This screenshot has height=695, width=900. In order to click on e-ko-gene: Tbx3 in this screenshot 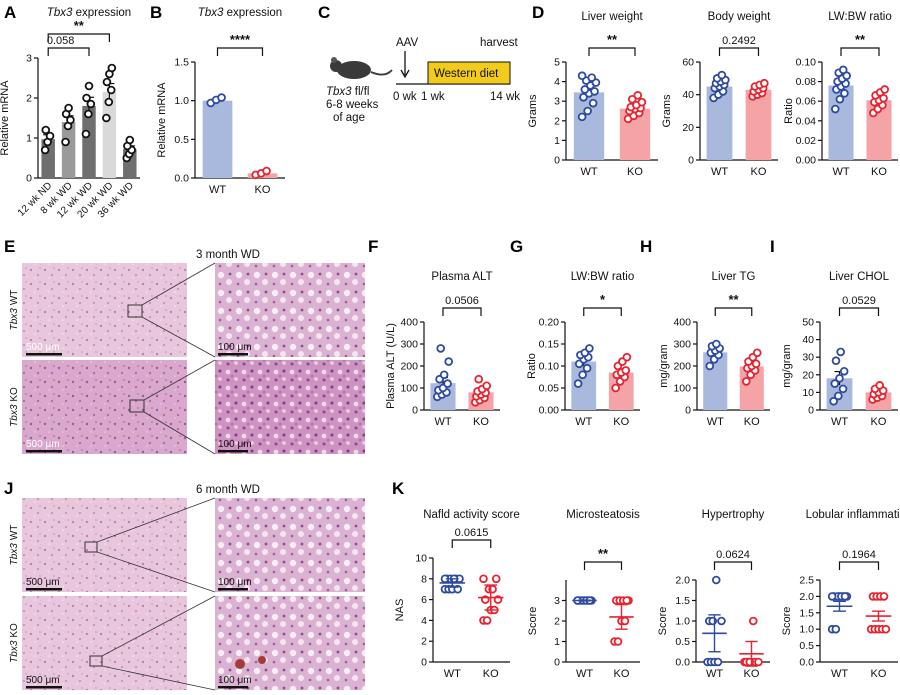, I will do `click(14, 415)`.